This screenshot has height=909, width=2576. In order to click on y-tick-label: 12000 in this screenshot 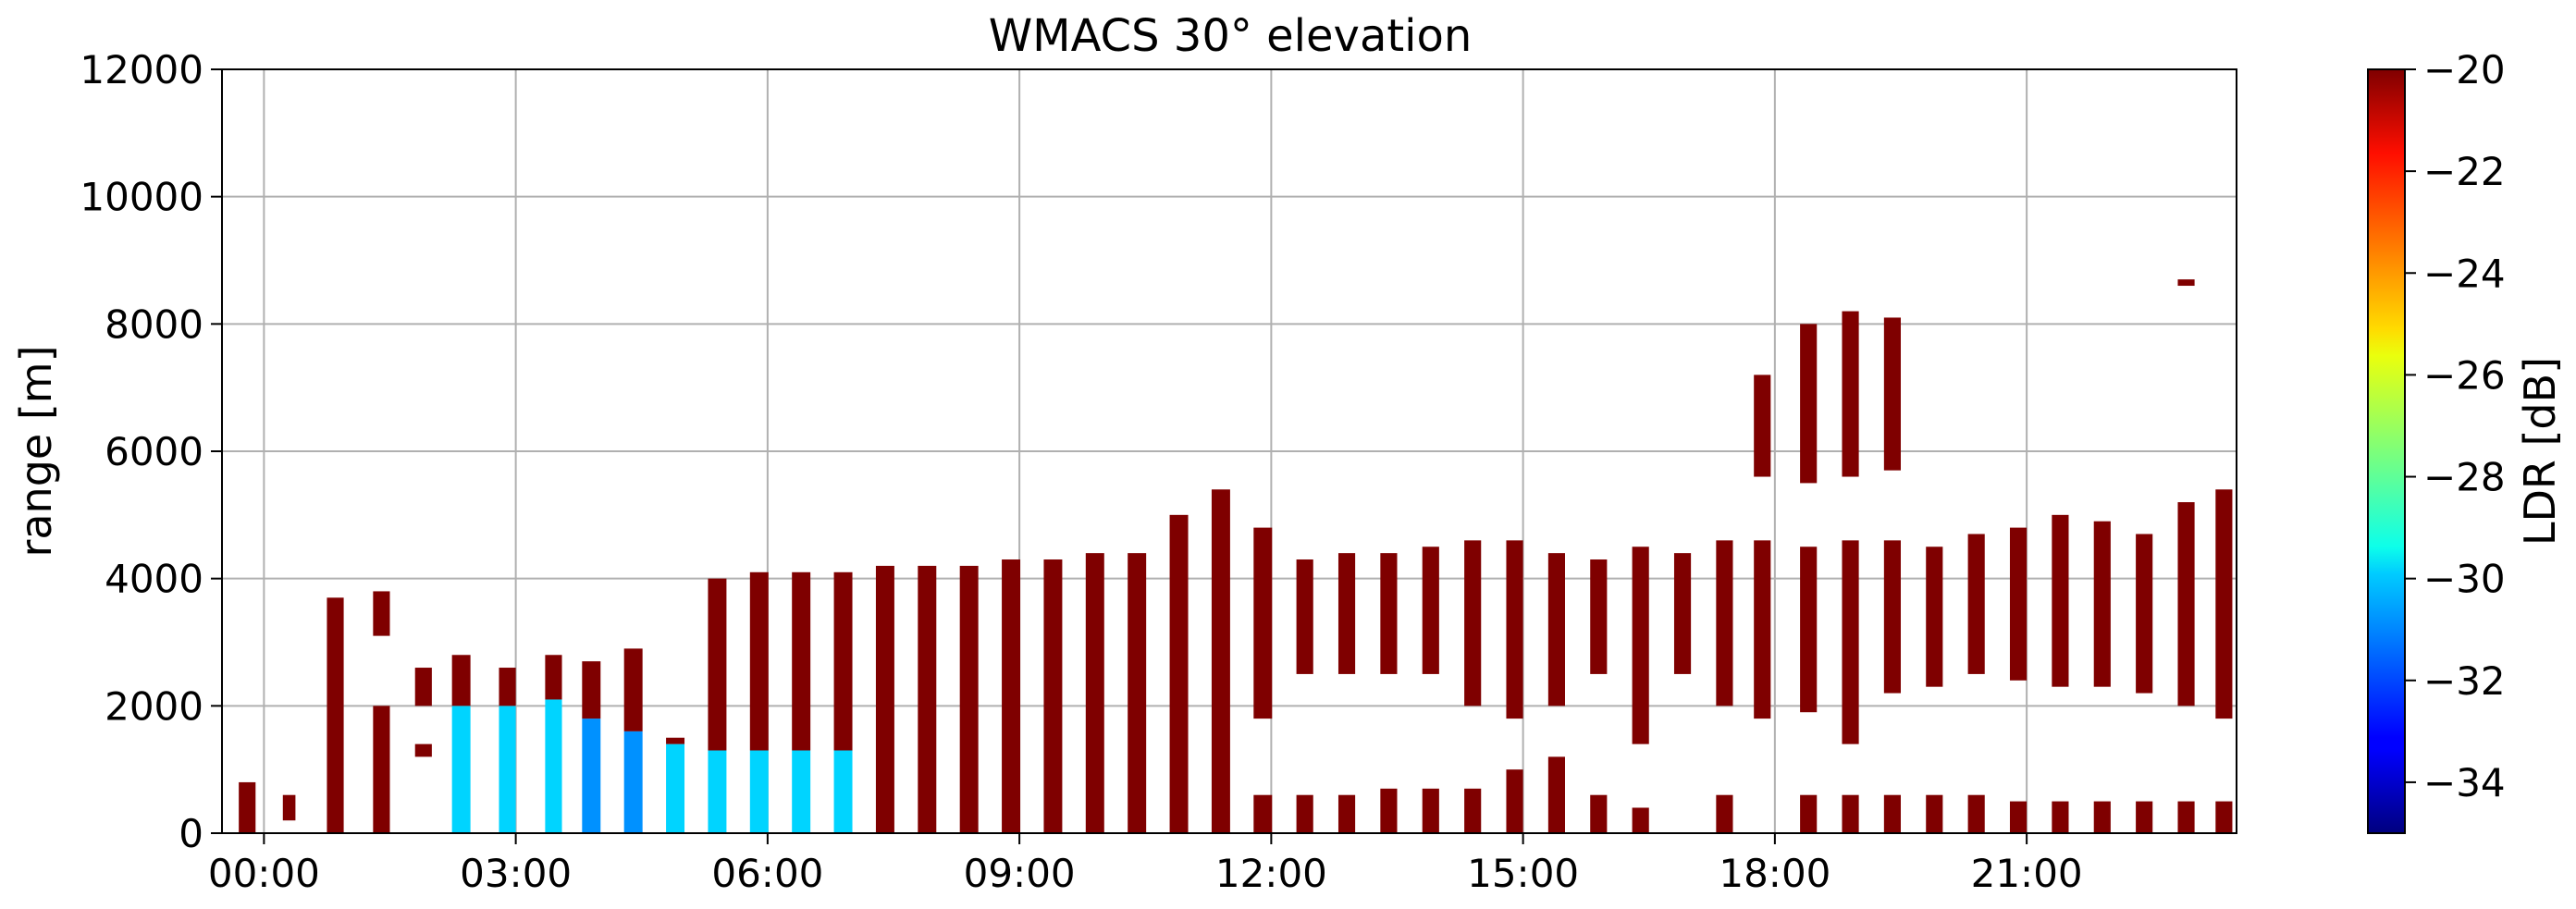, I will do `click(141, 69)`.